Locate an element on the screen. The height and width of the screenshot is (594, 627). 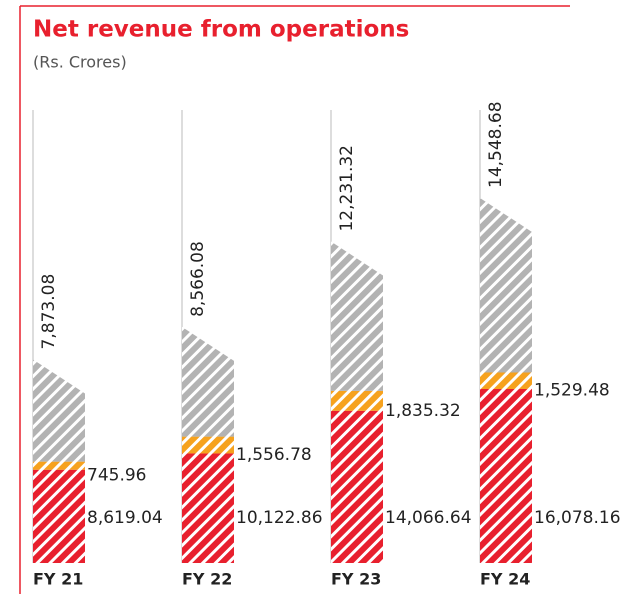
x-tick-label: FY 23 is located at coordinates (356, 579).